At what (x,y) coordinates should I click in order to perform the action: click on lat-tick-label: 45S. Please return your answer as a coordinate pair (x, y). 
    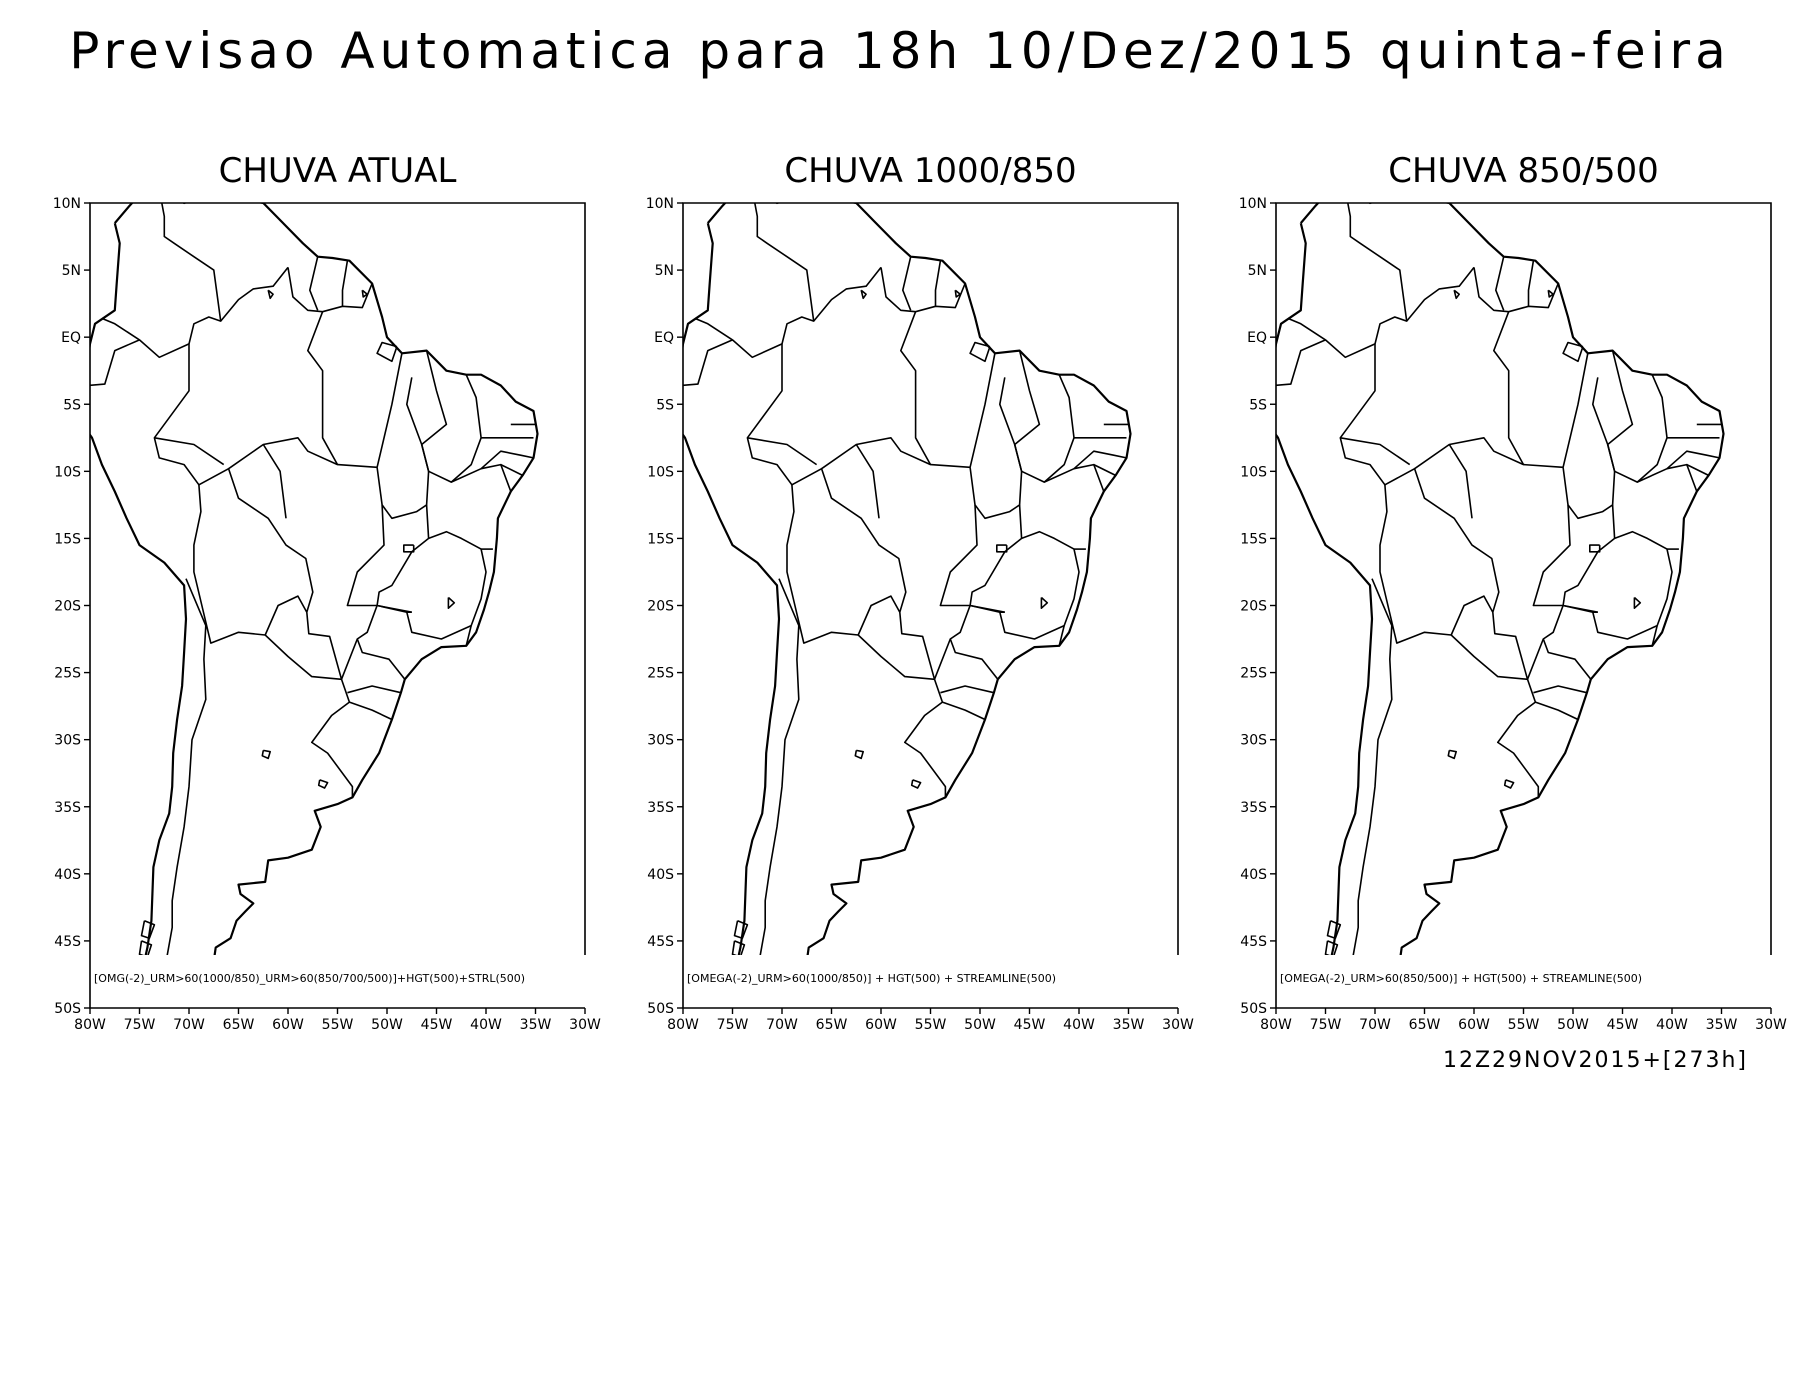
    Looking at the image, I should click on (660, 942).